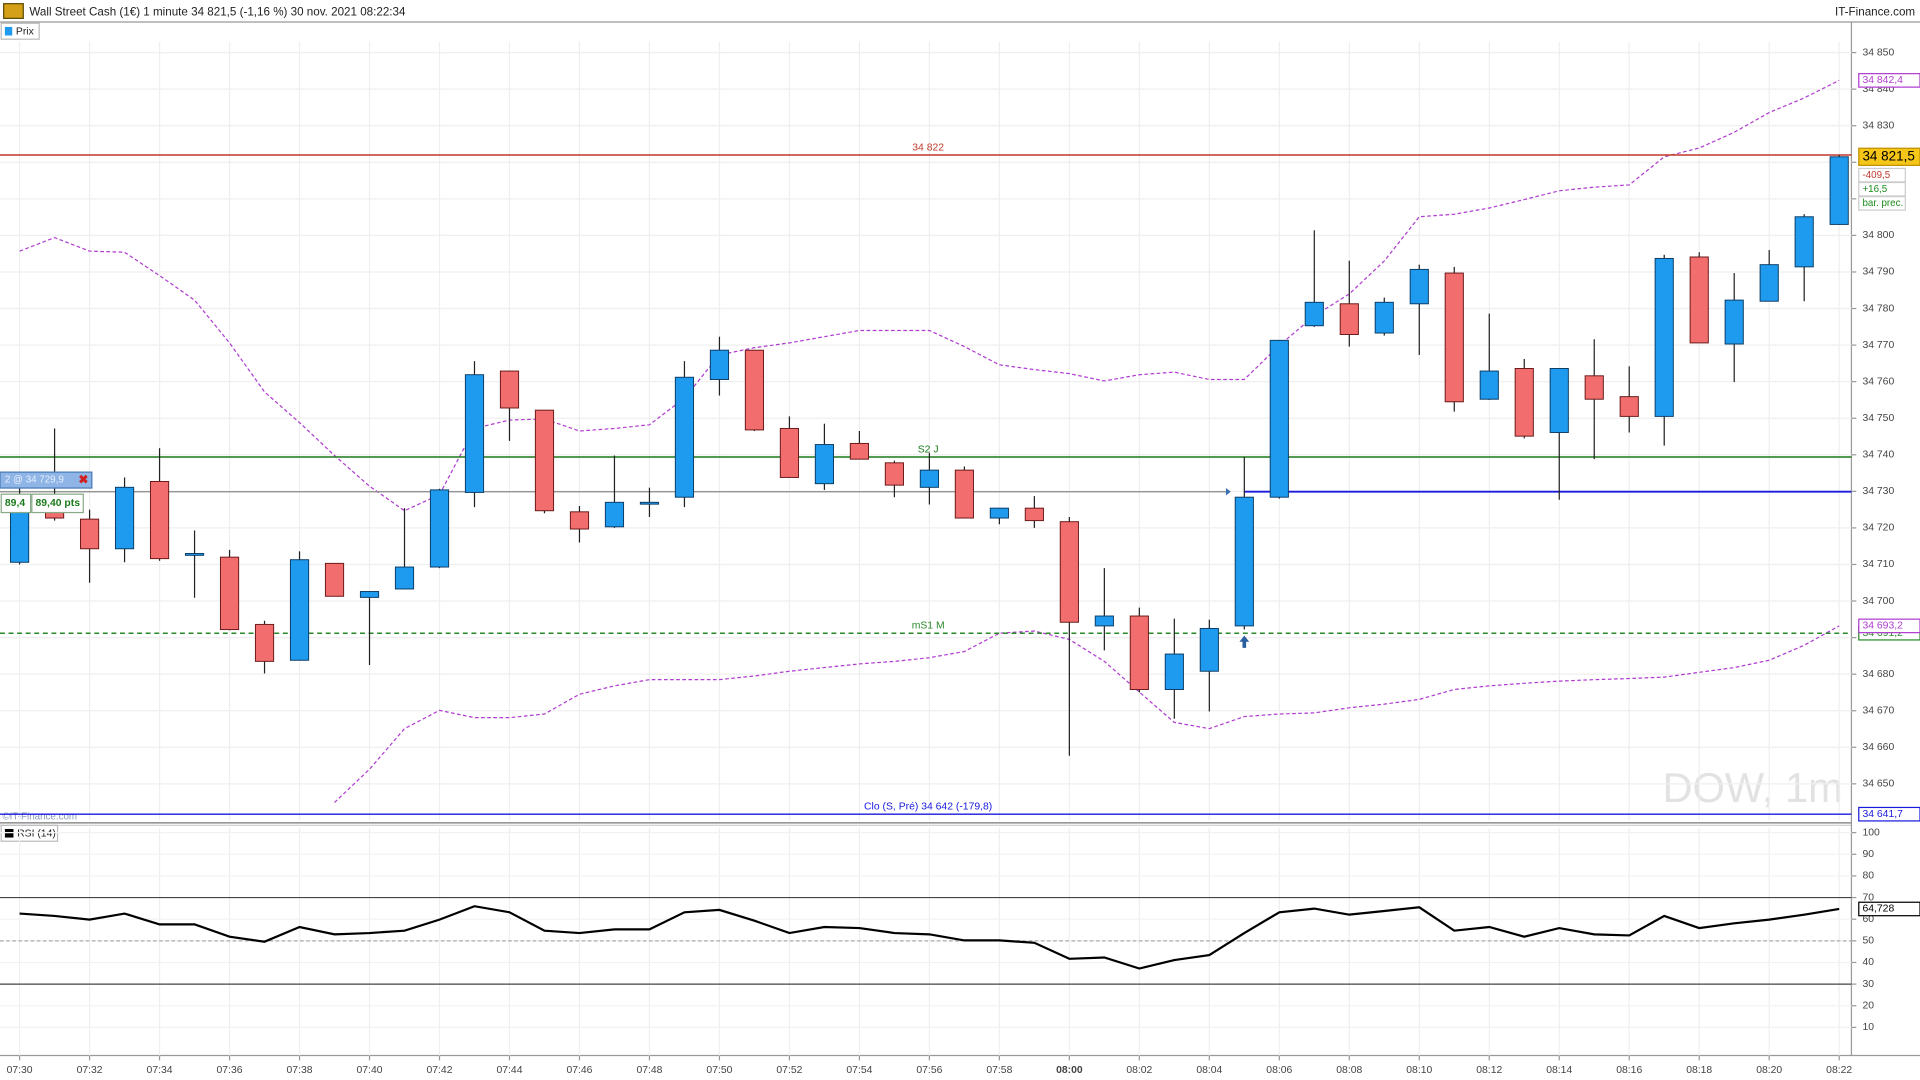  Describe the element at coordinates (1878, 235) in the screenshot. I see `y-tick-label: 34 800` at that location.